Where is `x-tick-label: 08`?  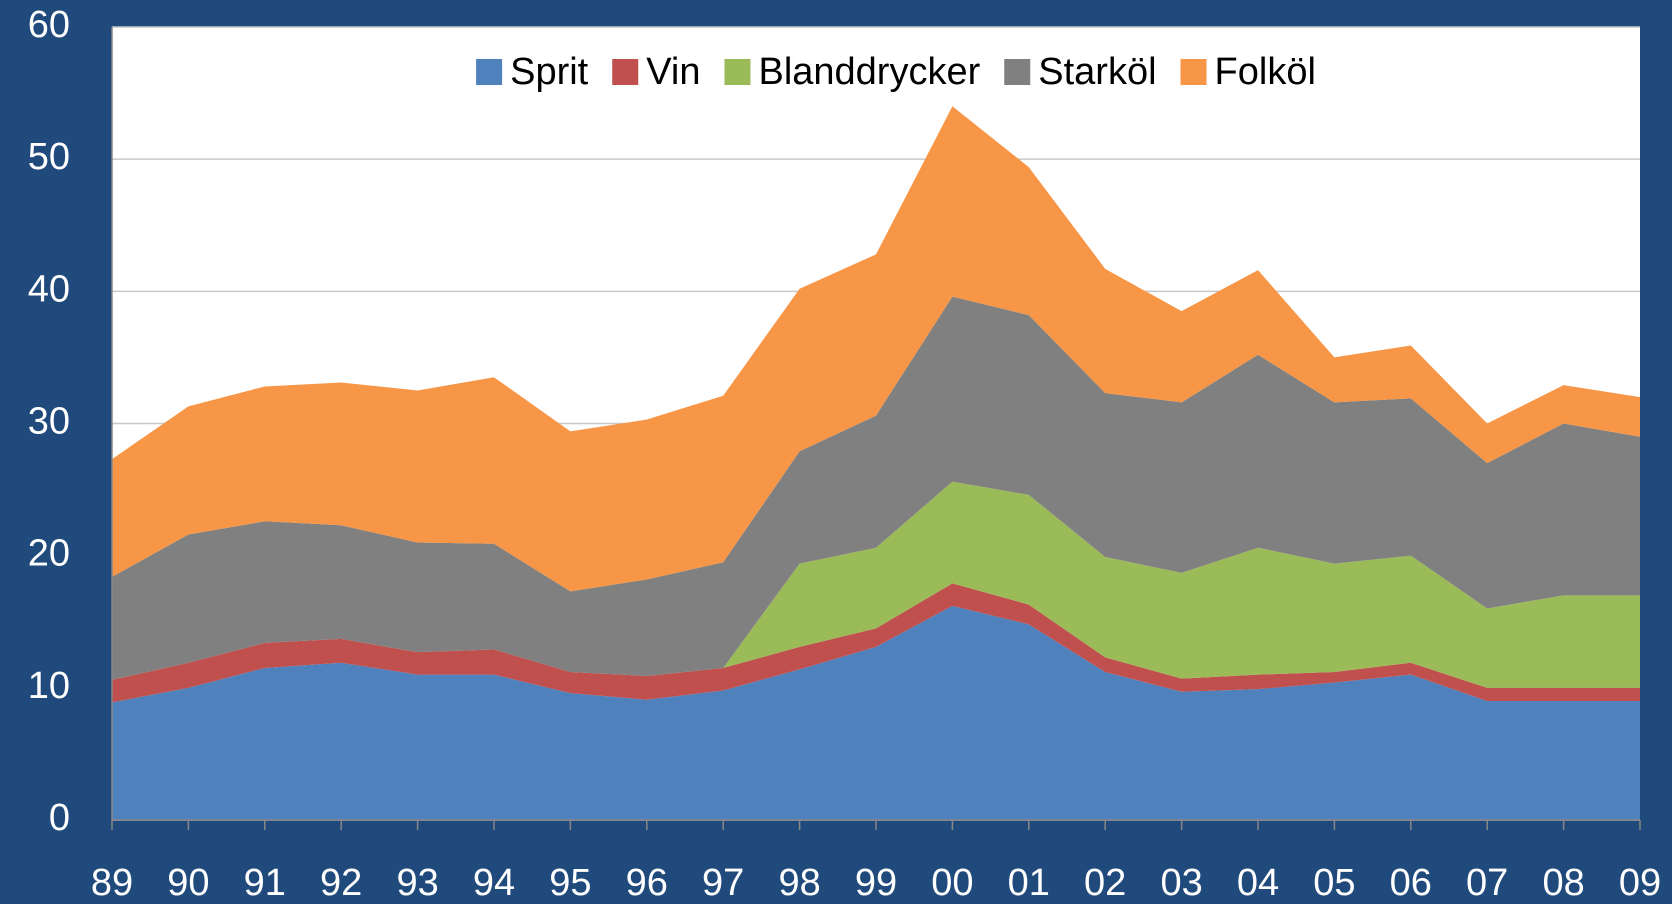 x-tick-label: 08 is located at coordinates (1563, 883).